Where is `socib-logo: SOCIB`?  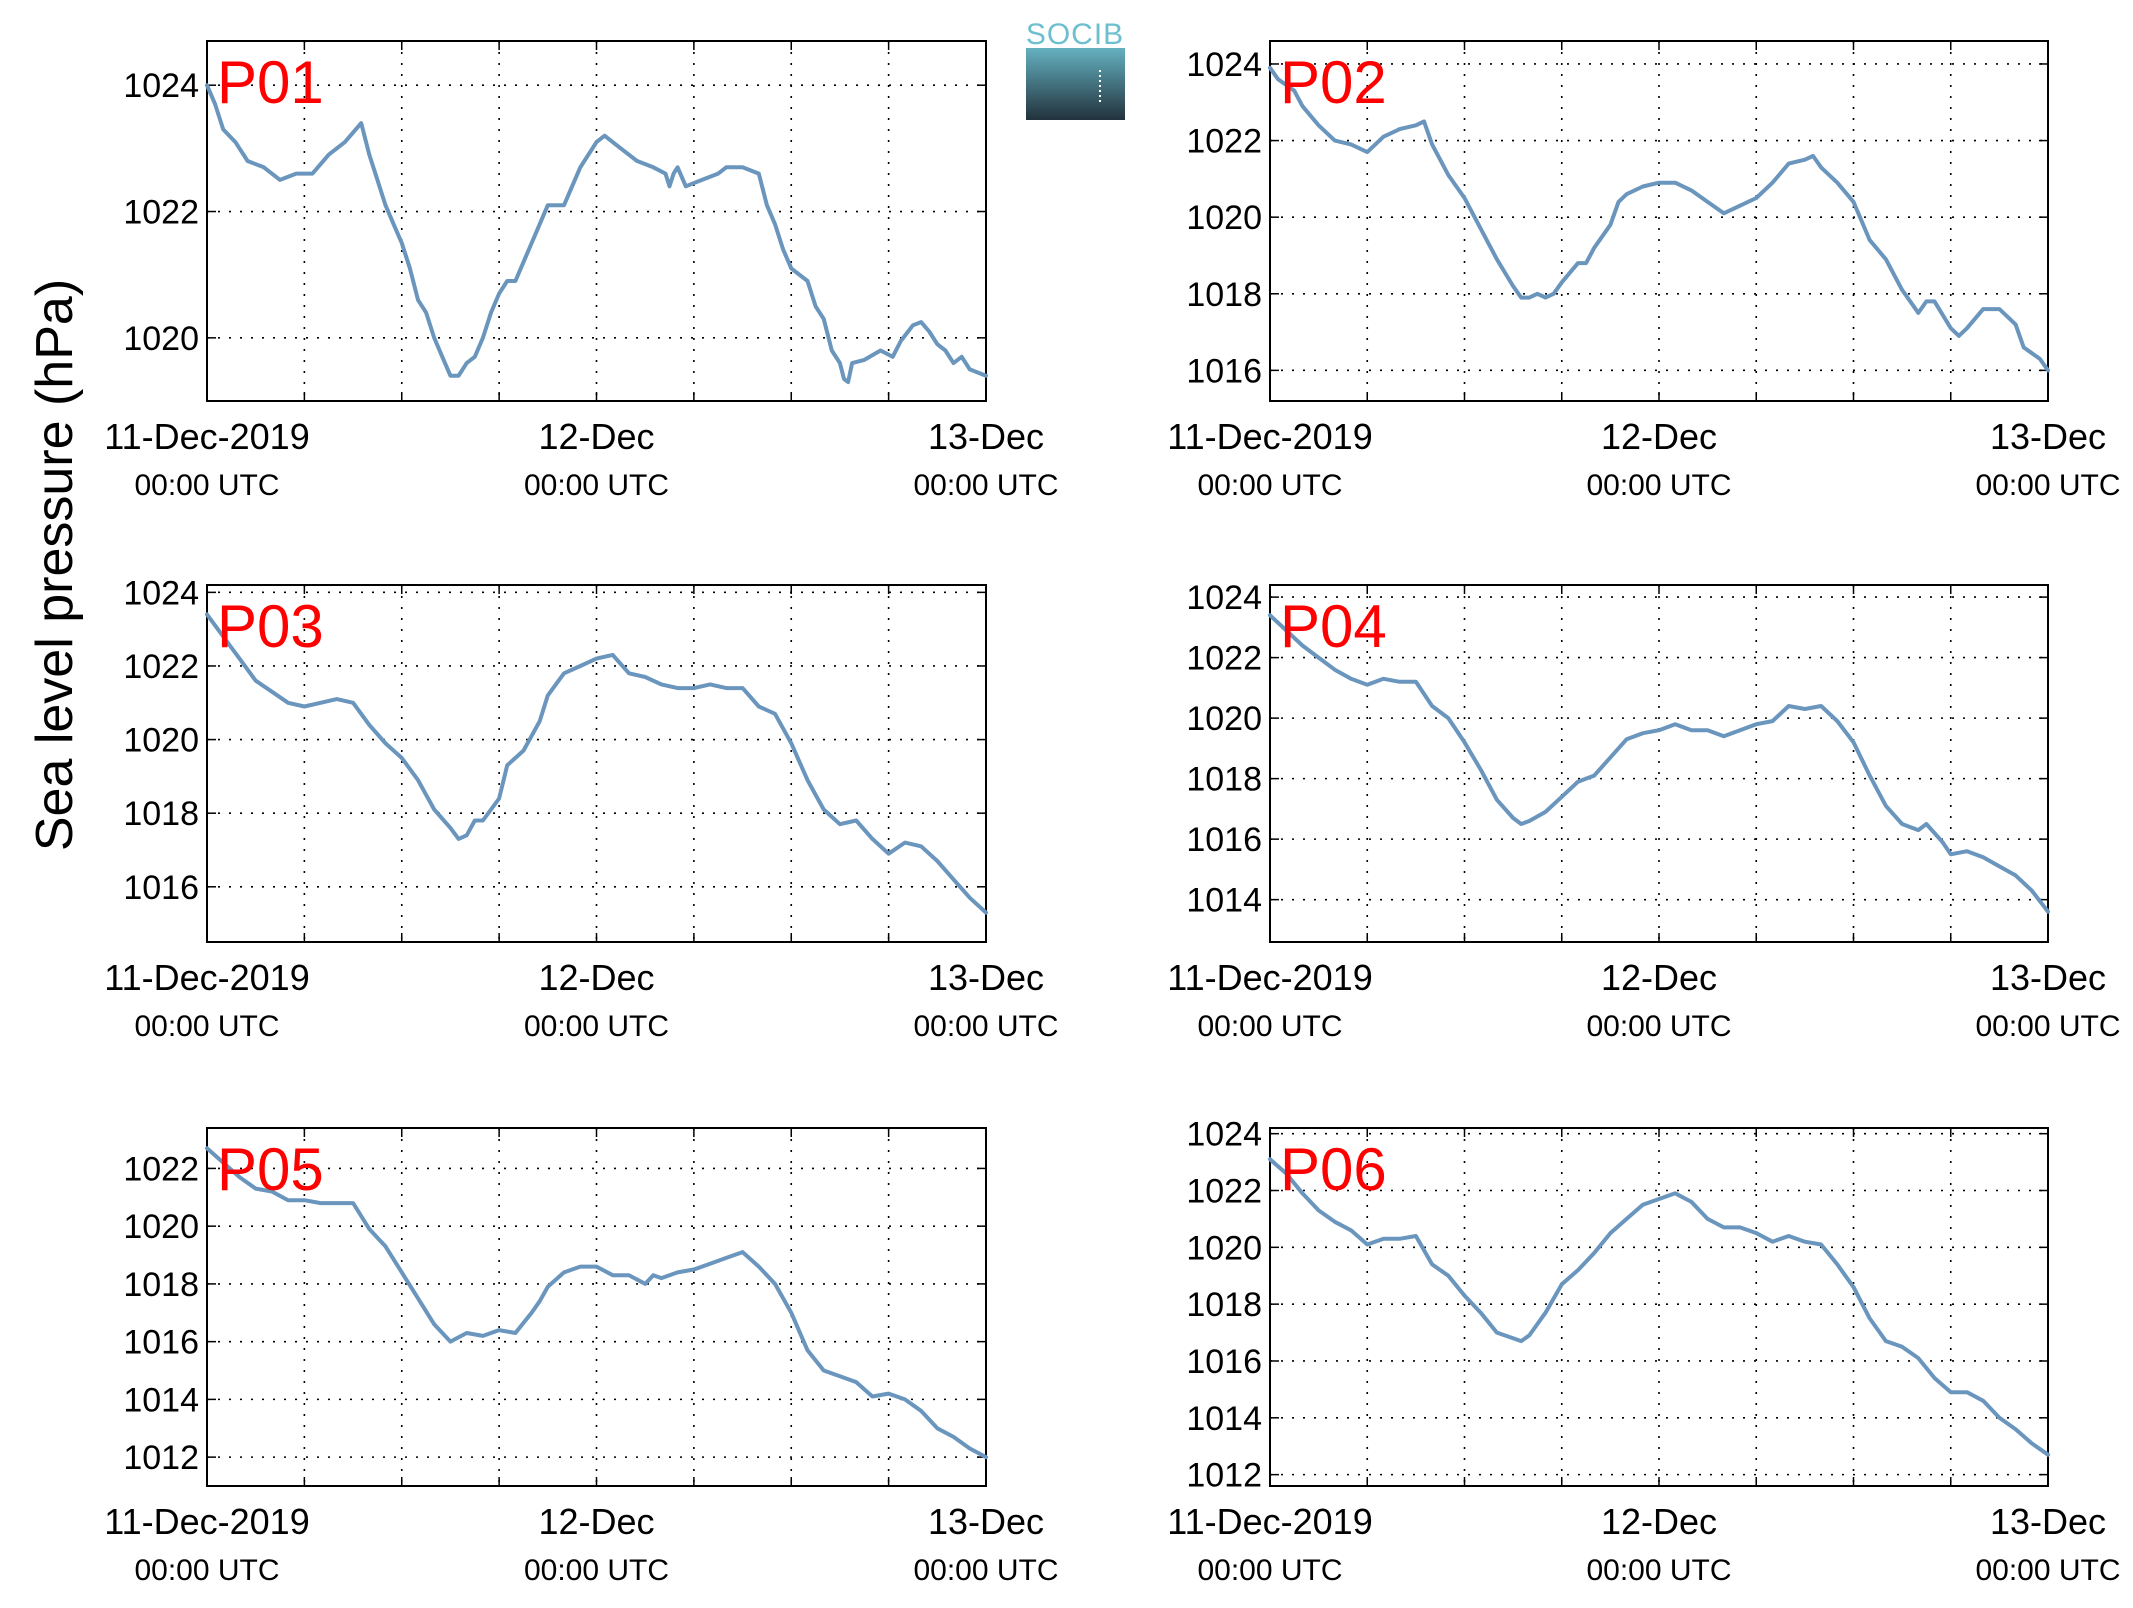 socib-logo: SOCIB is located at coordinates (1075, 68).